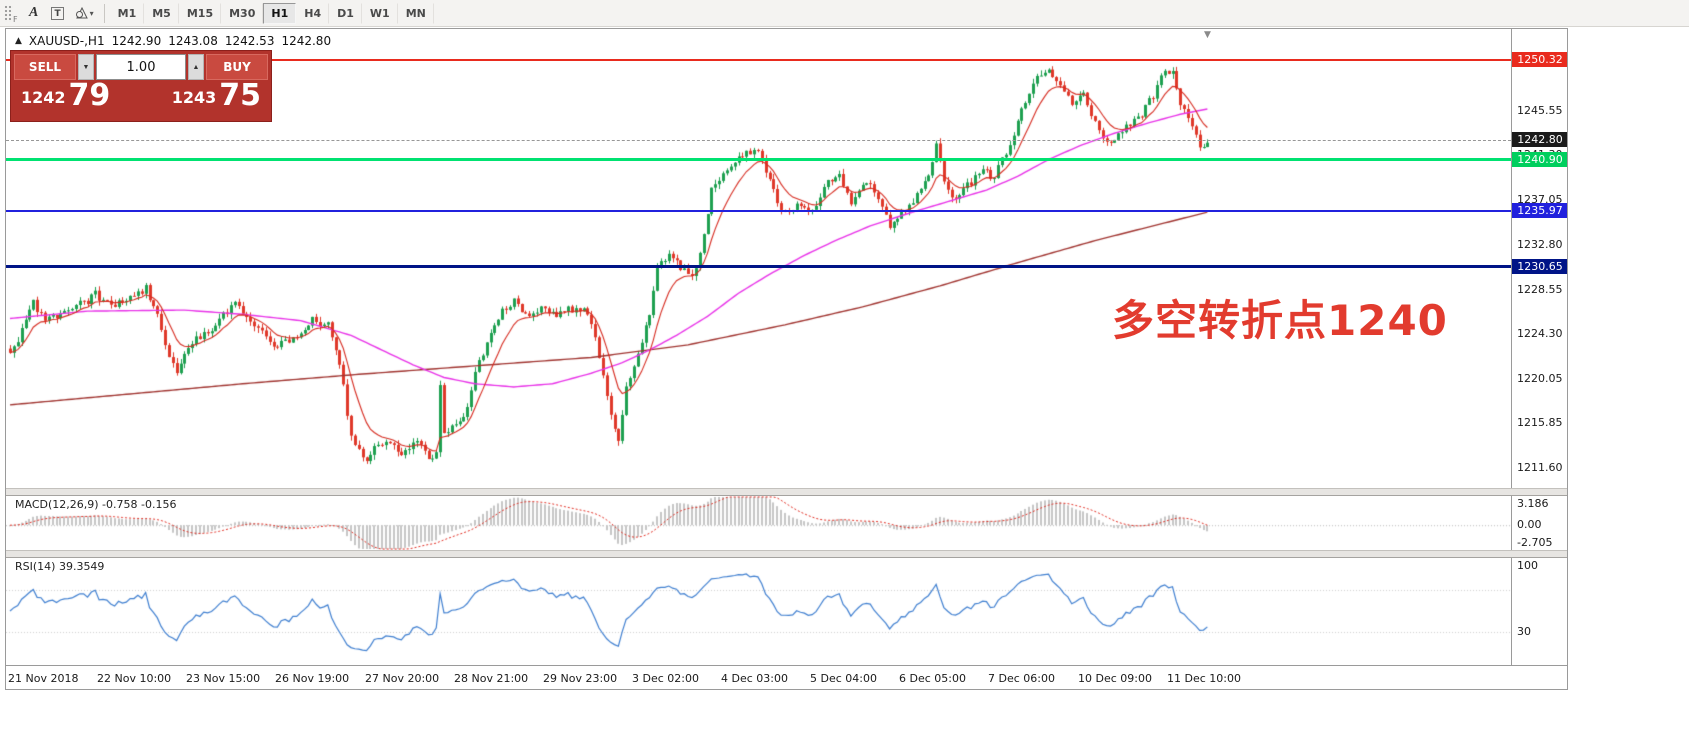  What do you see at coordinates (1540, 244) in the screenshot?
I see `price-axis-label: 1232.80` at bounding box center [1540, 244].